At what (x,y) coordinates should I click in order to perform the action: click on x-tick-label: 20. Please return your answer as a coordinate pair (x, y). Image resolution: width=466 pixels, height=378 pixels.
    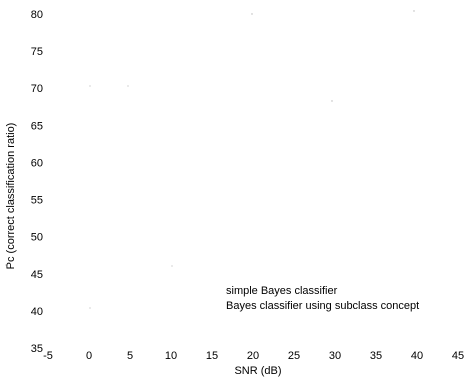
    Looking at the image, I should click on (253, 356).